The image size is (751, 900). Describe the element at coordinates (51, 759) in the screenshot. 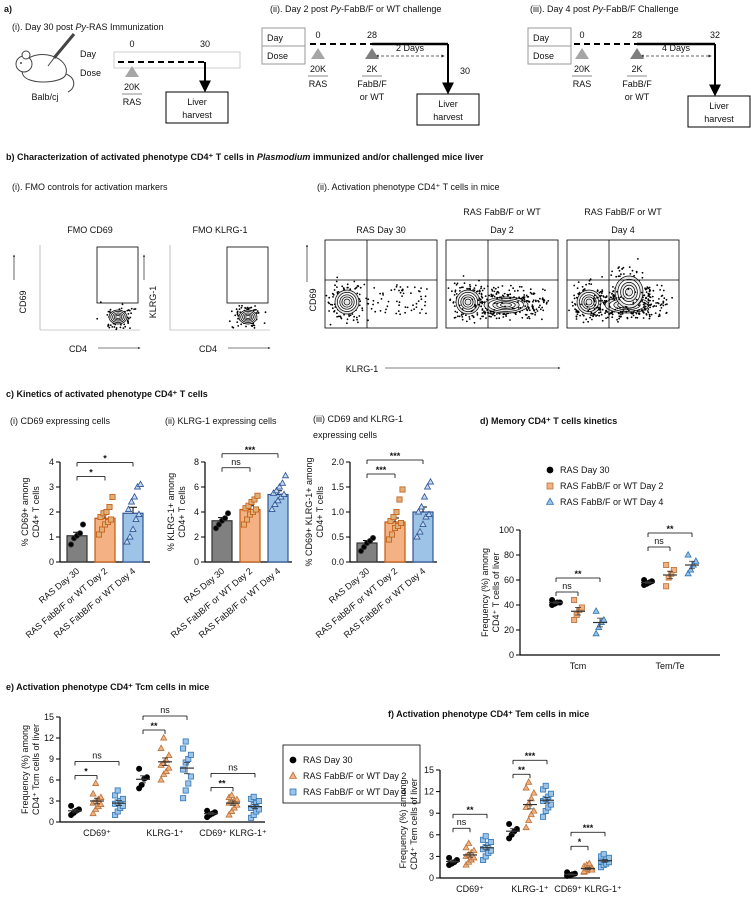

I see `y-tick-label: 9` at that location.